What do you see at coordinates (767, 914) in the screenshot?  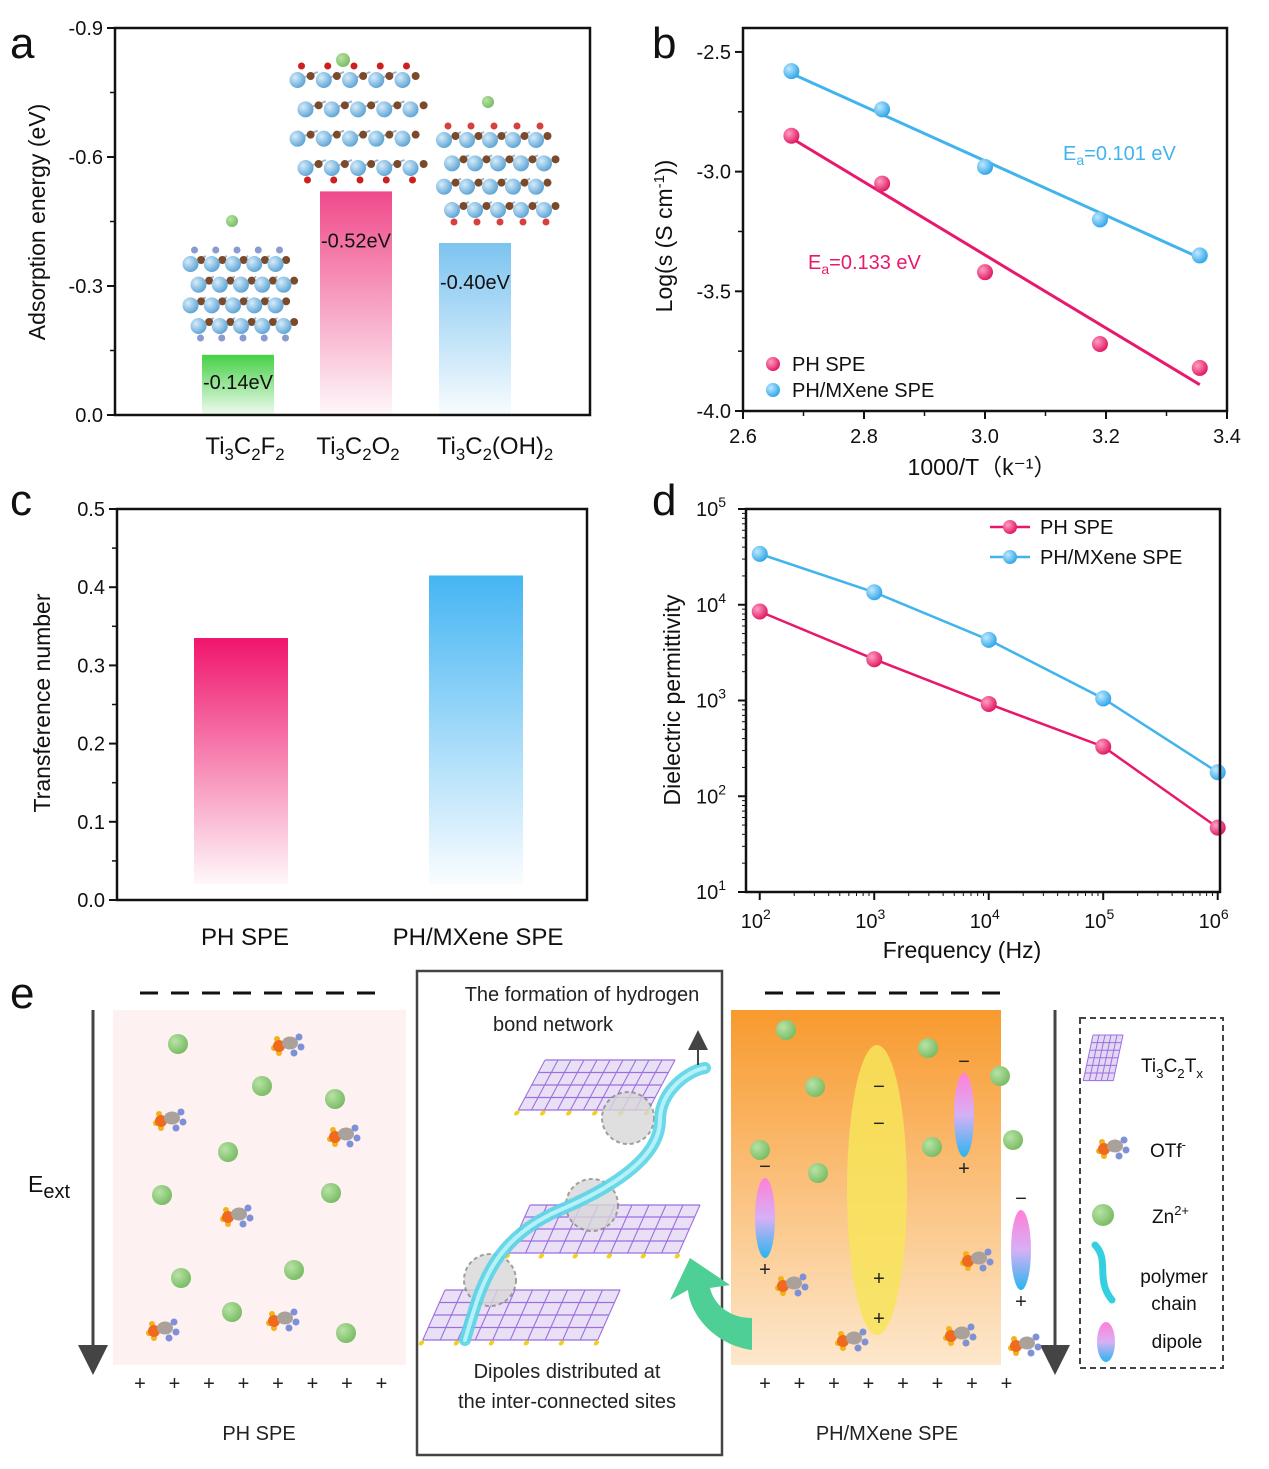 I see `tick-exponent: 2` at bounding box center [767, 914].